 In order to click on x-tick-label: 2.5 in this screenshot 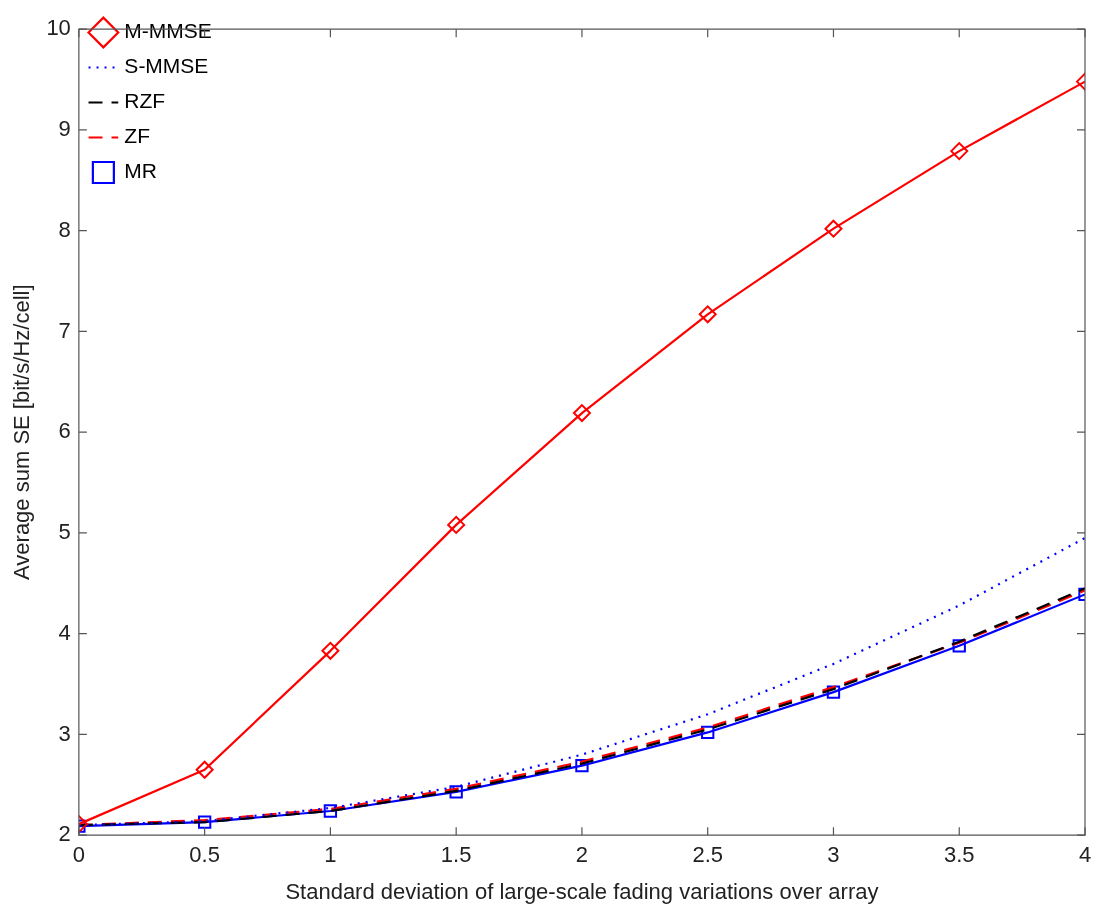, I will do `click(707, 855)`.